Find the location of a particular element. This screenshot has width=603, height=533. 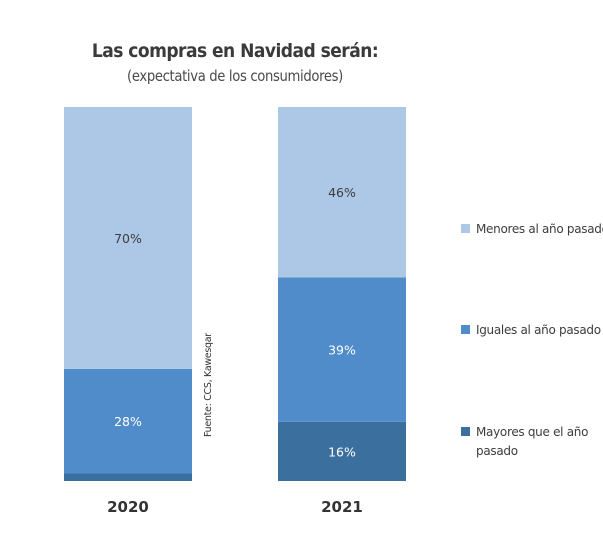

legend-label-3-line-1: Mayores que el año is located at coordinates (532, 432).